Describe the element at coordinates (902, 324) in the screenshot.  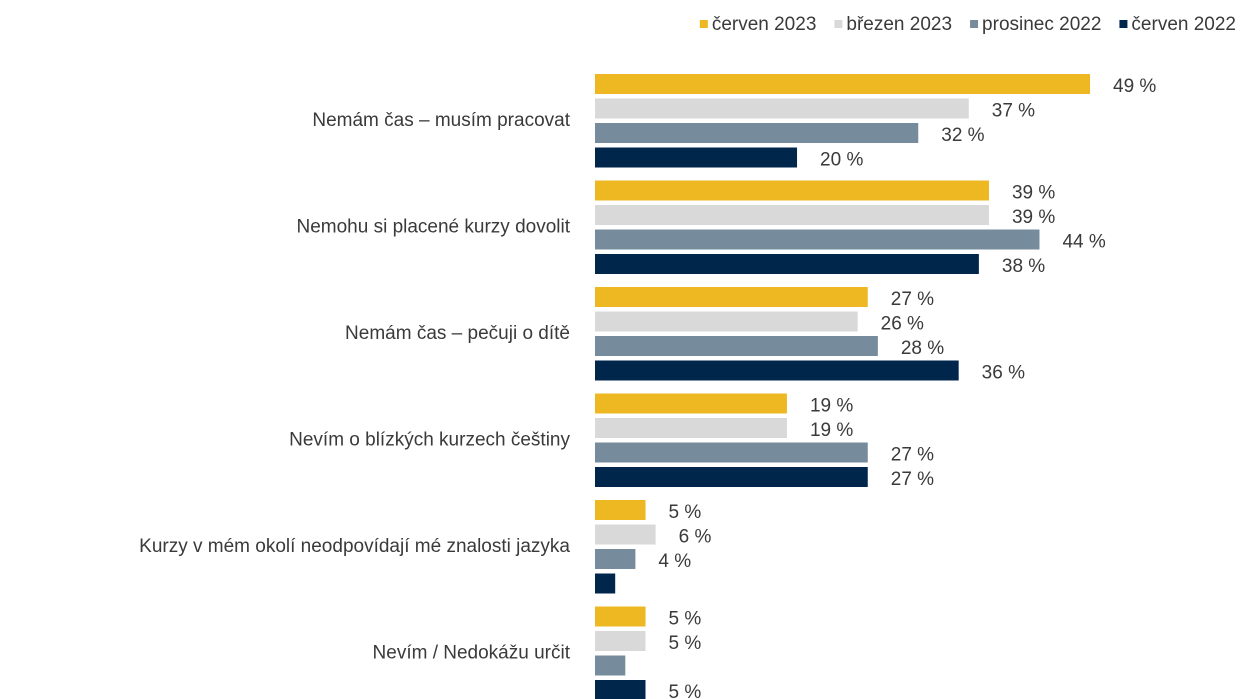
I see `value-label: 26 %` at that location.